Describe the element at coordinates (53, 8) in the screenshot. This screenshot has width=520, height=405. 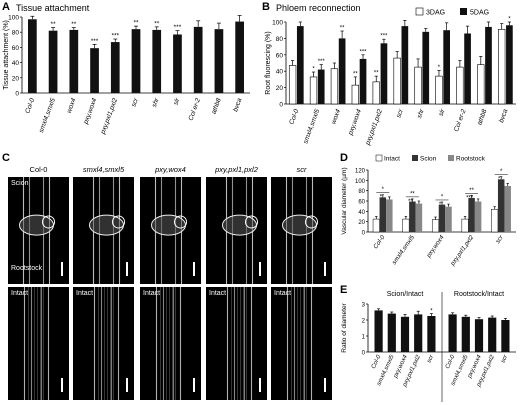
I see `panel-title-a: Tissue attachment` at that location.